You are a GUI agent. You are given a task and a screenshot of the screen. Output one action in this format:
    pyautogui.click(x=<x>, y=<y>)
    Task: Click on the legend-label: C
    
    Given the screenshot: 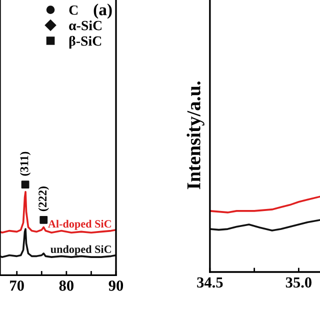 What is the action you would take?
    pyautogui.click(x=73, y=10)
    